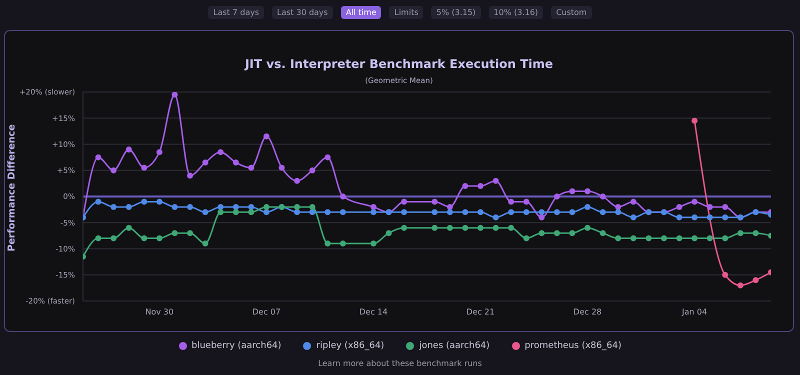 This screenshot has width=800, height=375. Describe the element at coordinates (427, 209) in the screenshot. I see `line-series` at that location.